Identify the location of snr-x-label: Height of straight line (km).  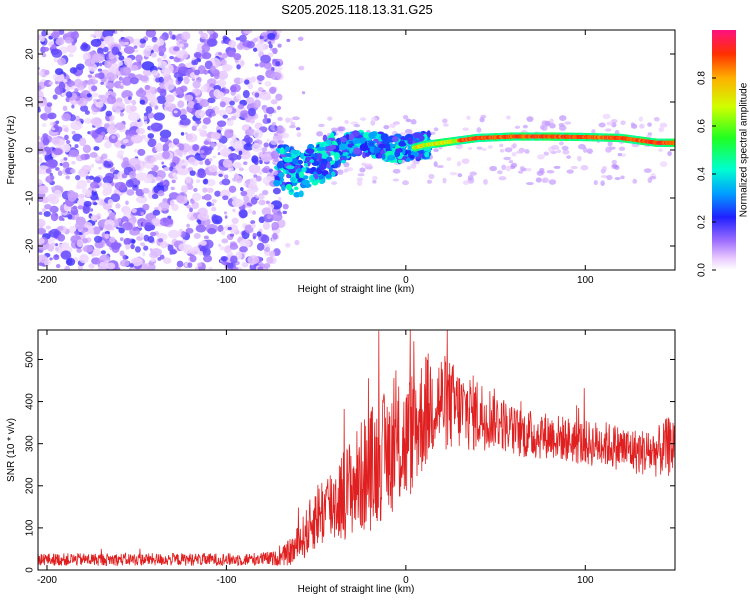
(356, 589).